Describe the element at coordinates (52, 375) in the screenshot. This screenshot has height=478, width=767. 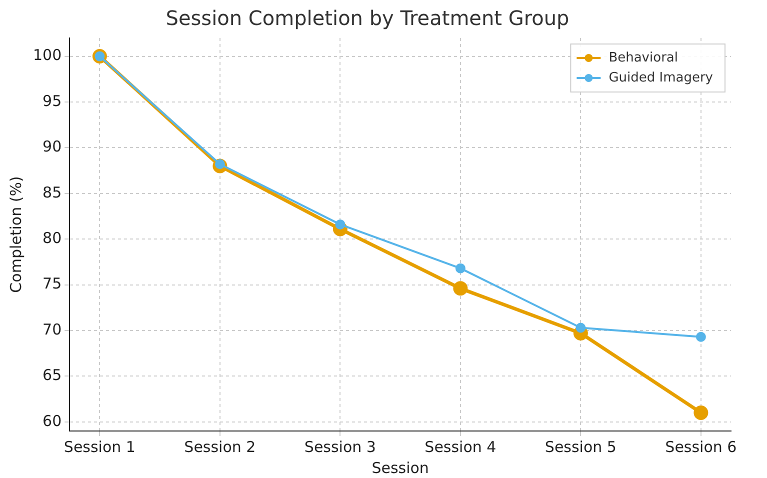
I see `y-tick-label: 65` at that location.